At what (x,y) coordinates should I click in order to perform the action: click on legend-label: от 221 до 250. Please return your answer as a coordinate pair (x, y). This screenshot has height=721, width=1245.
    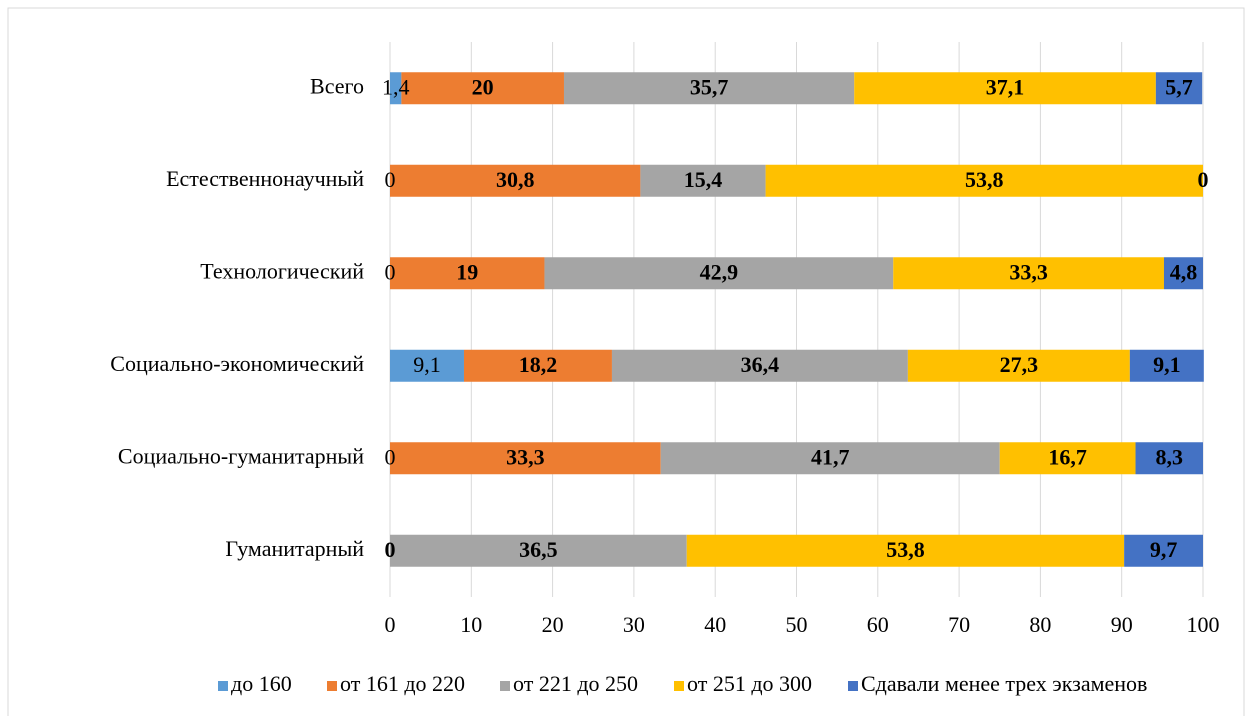
    Looking at the image, I should click on (575, 683).